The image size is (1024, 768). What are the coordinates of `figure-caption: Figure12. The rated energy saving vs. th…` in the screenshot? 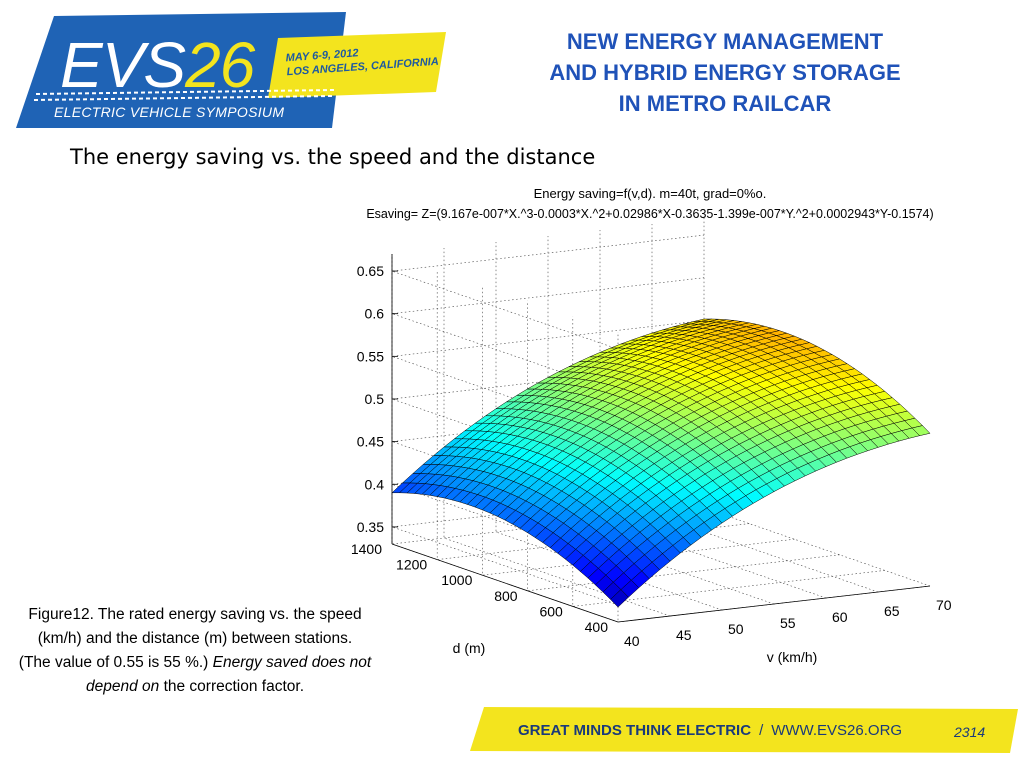 It's located at (195, 651).